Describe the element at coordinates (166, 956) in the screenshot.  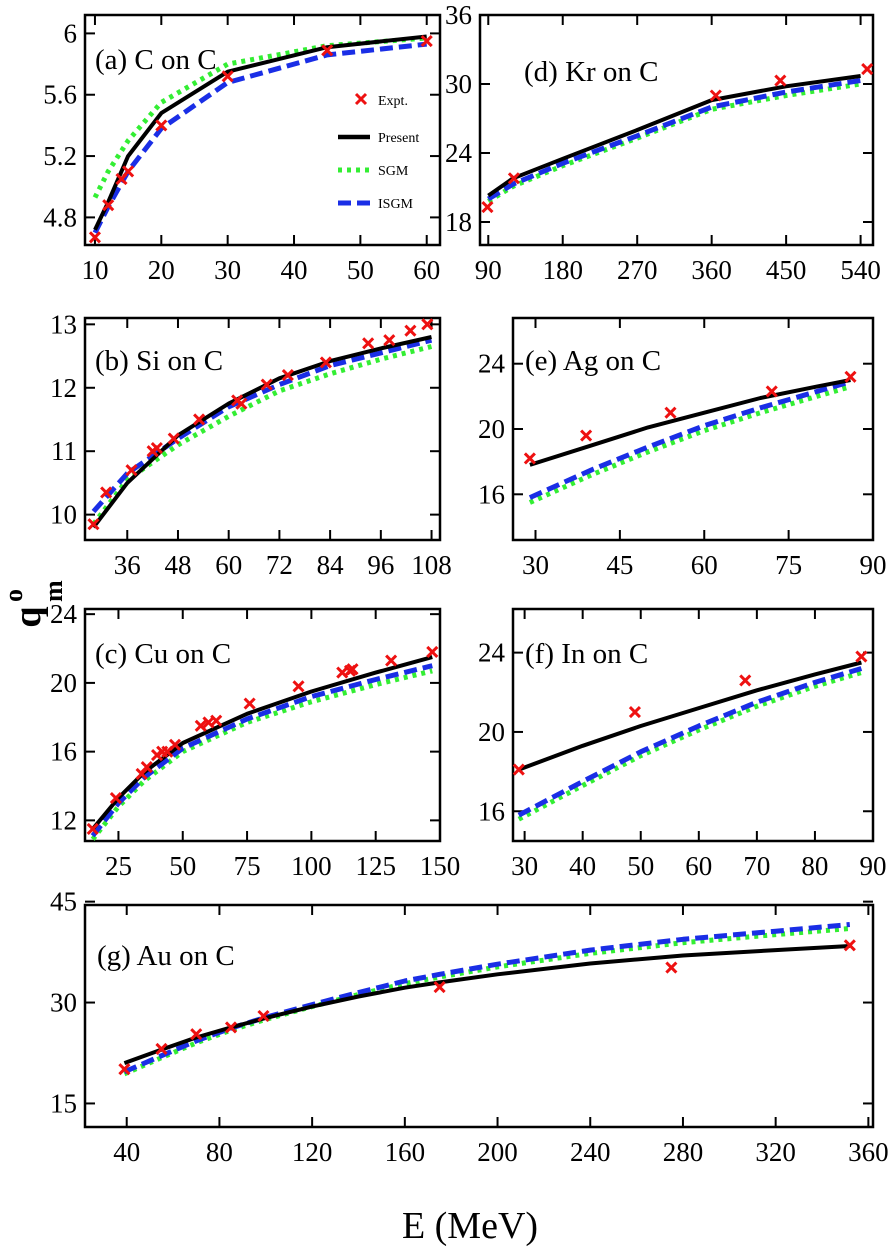
I see `panel-g-title: (g) Au on C` at that location.